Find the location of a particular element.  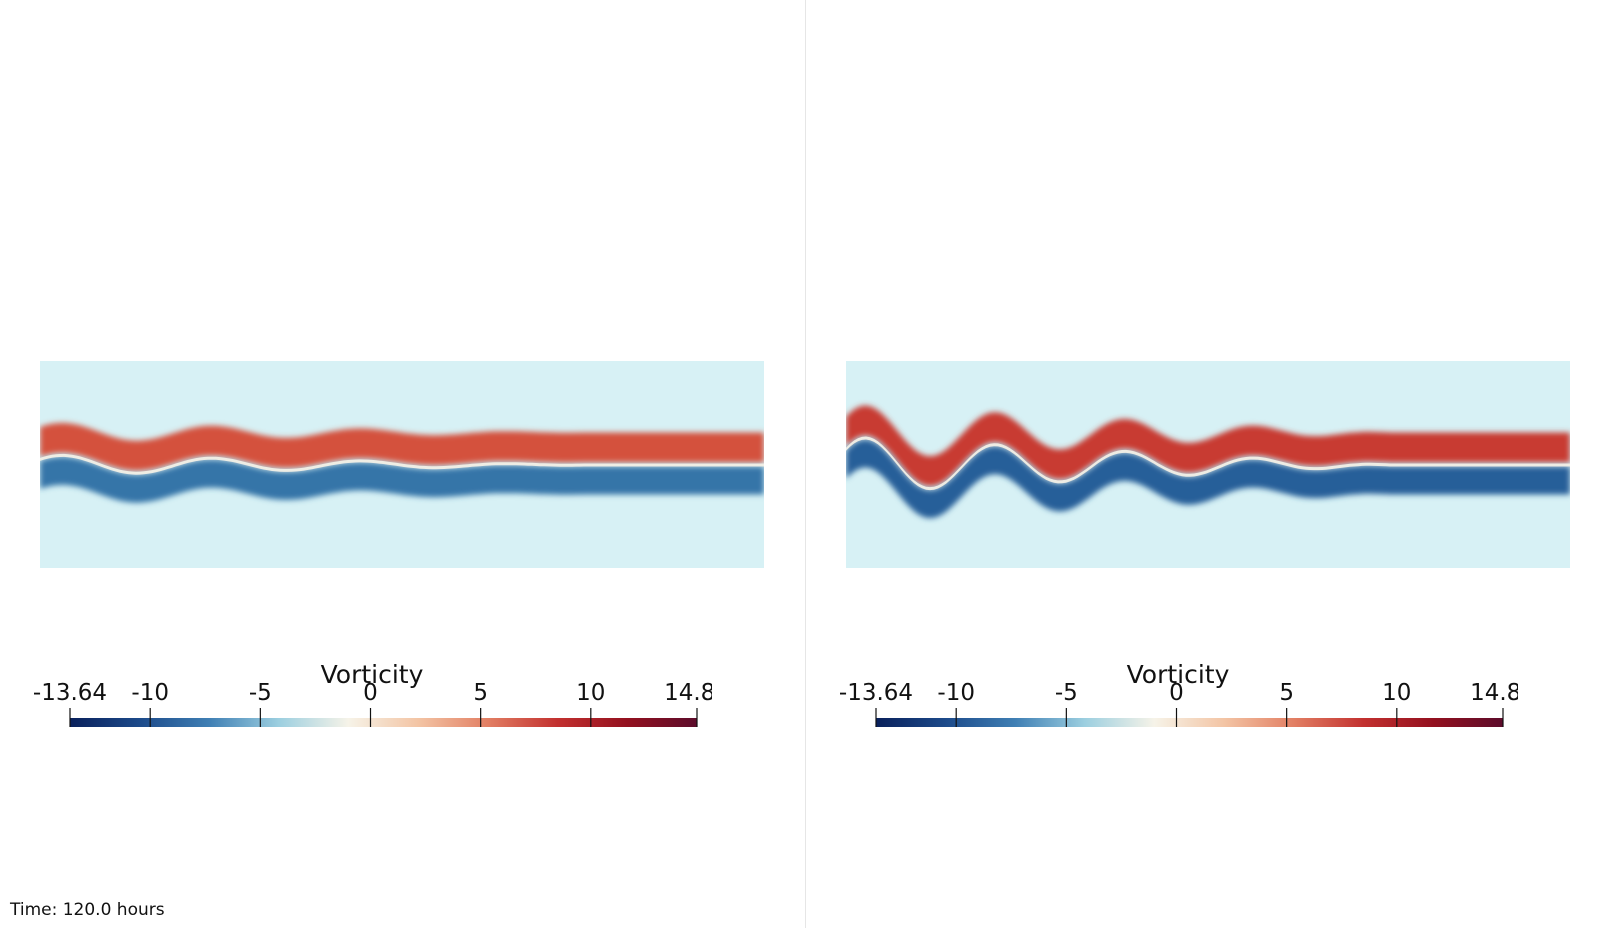

colorbar-gradient-right is located at coordinates (1189, 722).